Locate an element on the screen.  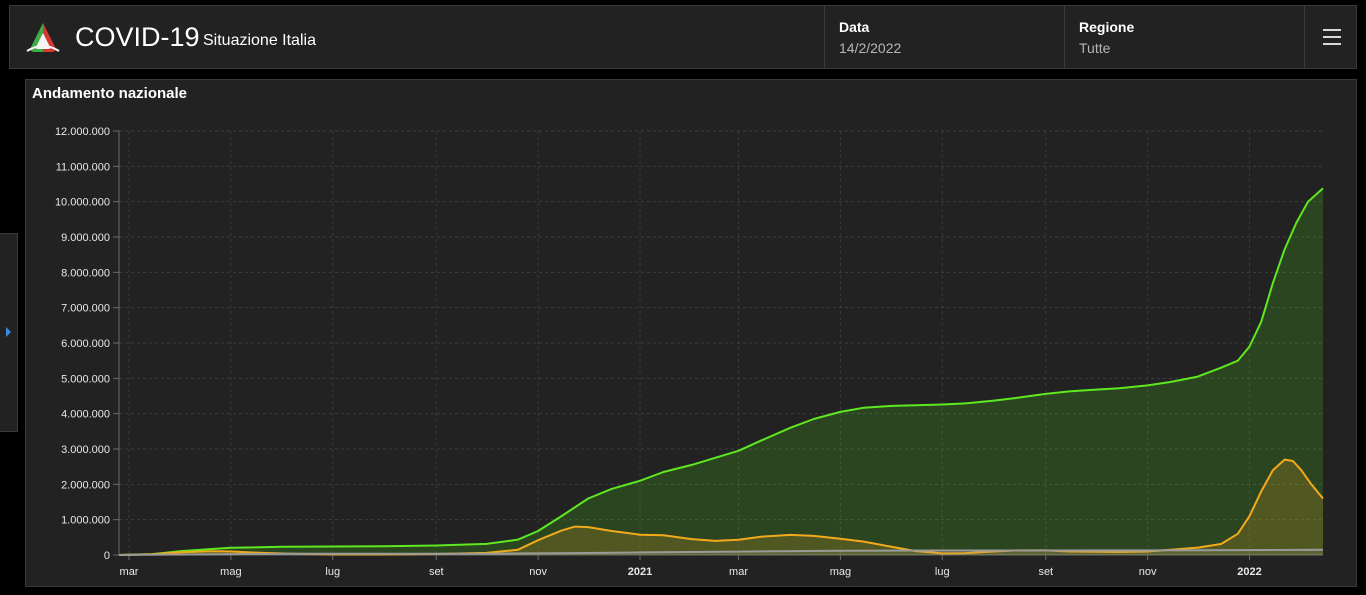
date-label: Data is located at coordinates (854, 27).